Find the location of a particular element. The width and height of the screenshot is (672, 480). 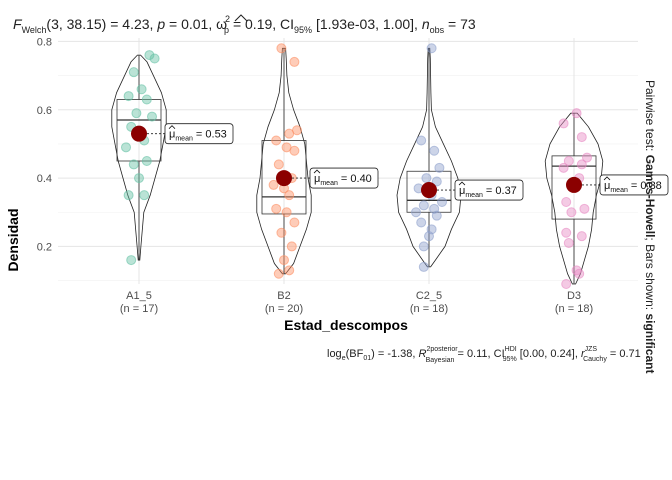

x-tick-label: C2_5 is located at coordinates (429, 296).